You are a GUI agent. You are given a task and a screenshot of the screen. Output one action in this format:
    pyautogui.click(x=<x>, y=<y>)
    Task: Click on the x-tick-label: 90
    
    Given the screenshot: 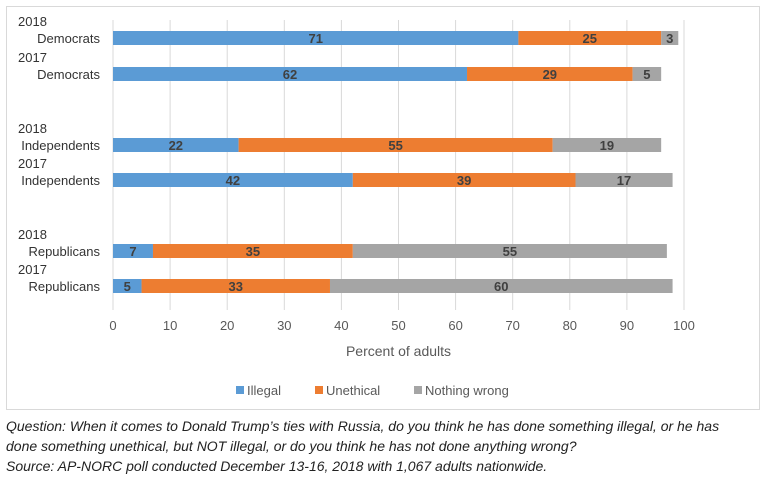 What is the action you would take?
    pyautogui.click(x=627, y=325)
    